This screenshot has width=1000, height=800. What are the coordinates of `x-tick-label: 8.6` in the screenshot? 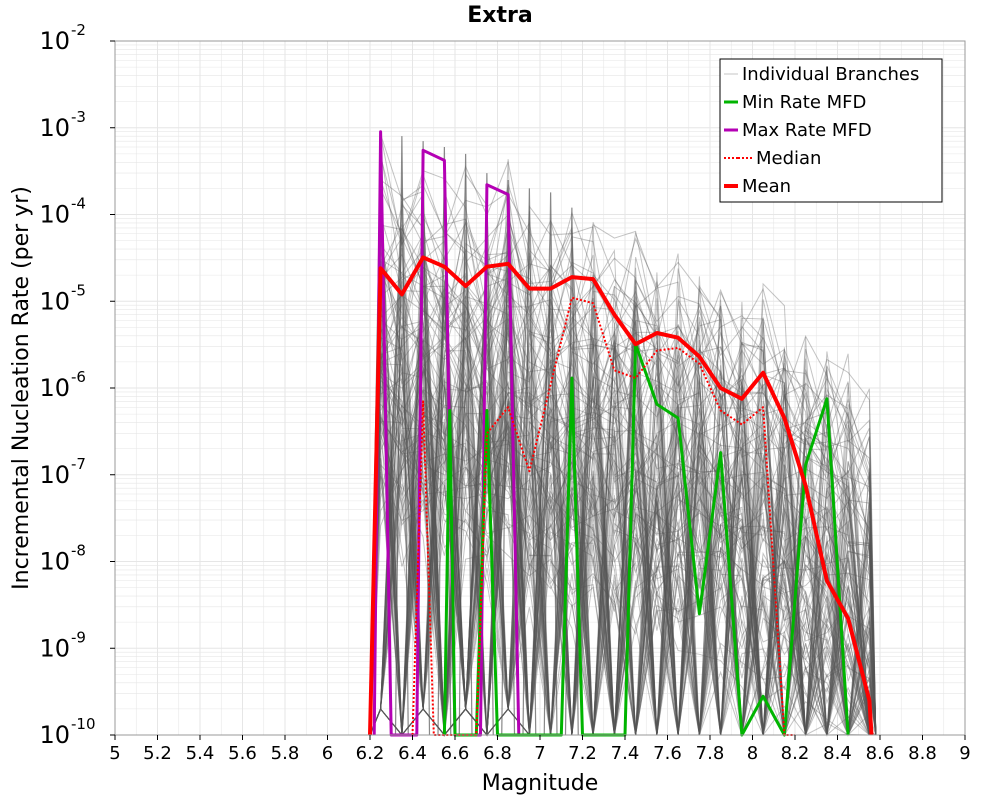 It's located at (880, 753).